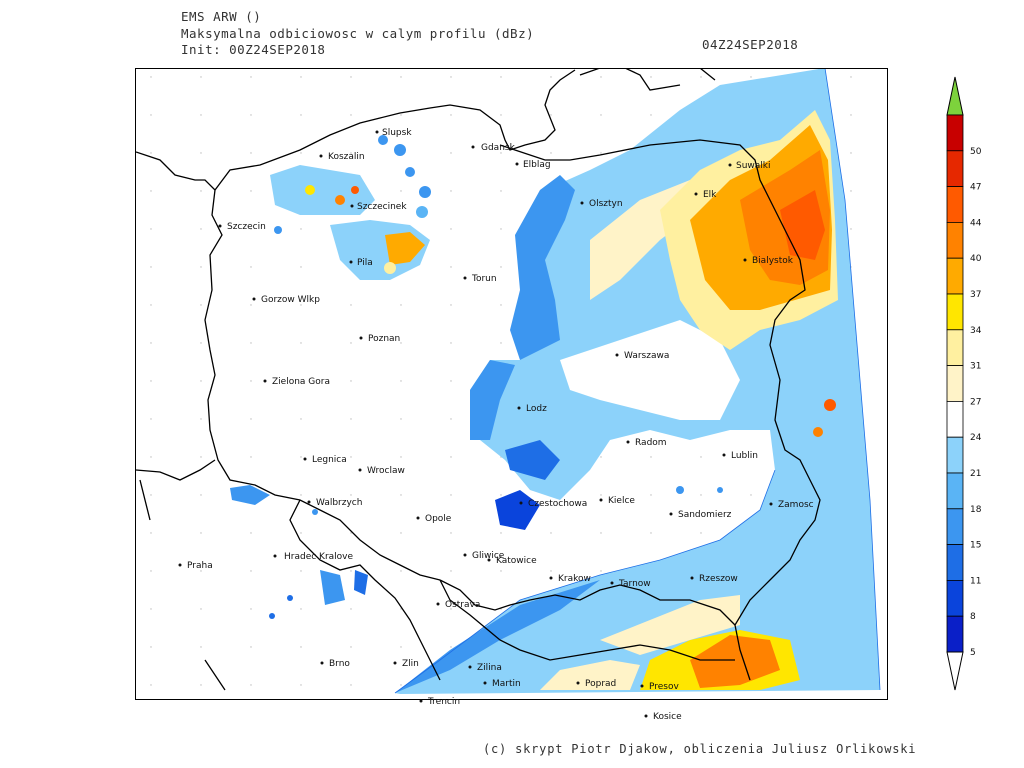  Describe the element at coordinates (600, 684) in the screenshot. I see `svg-text: Poprad` at that location.